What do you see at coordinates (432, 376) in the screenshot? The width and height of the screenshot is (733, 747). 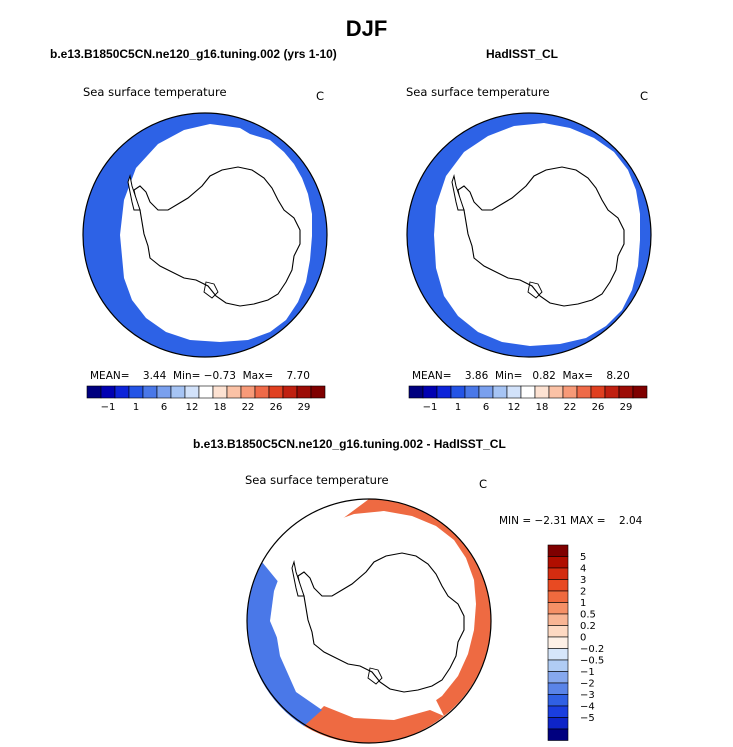 I see `panel2-mean-label: MEAN=` at bounding box center [432, 376].